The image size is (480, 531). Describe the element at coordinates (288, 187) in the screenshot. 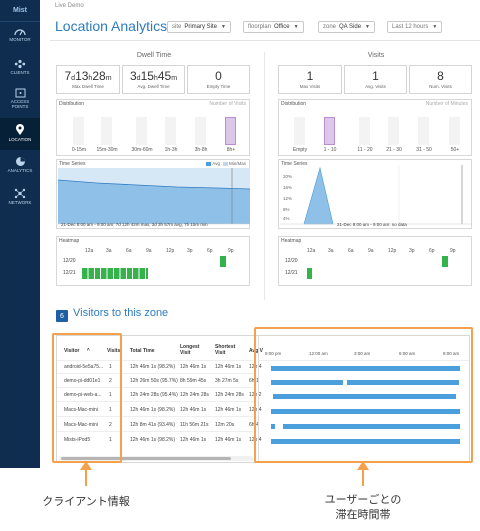

I see `y-tick: 16%` at that location.